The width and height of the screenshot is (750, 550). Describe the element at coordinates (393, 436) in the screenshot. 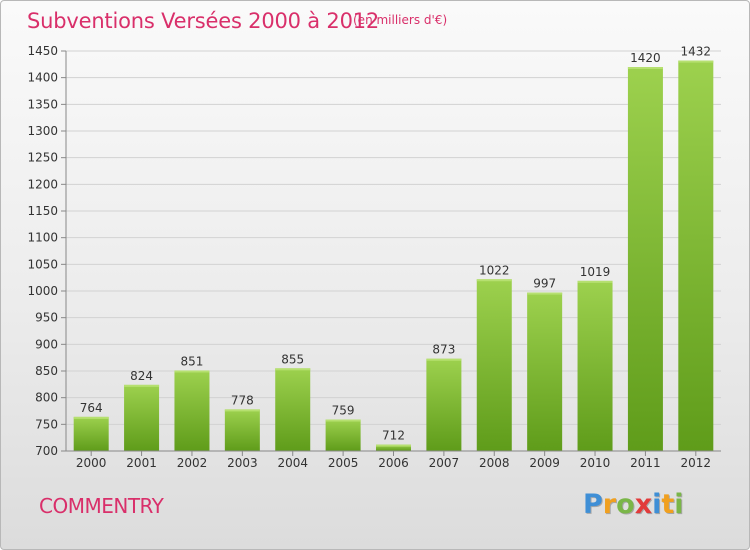

I see `value-label: 712` at that location.